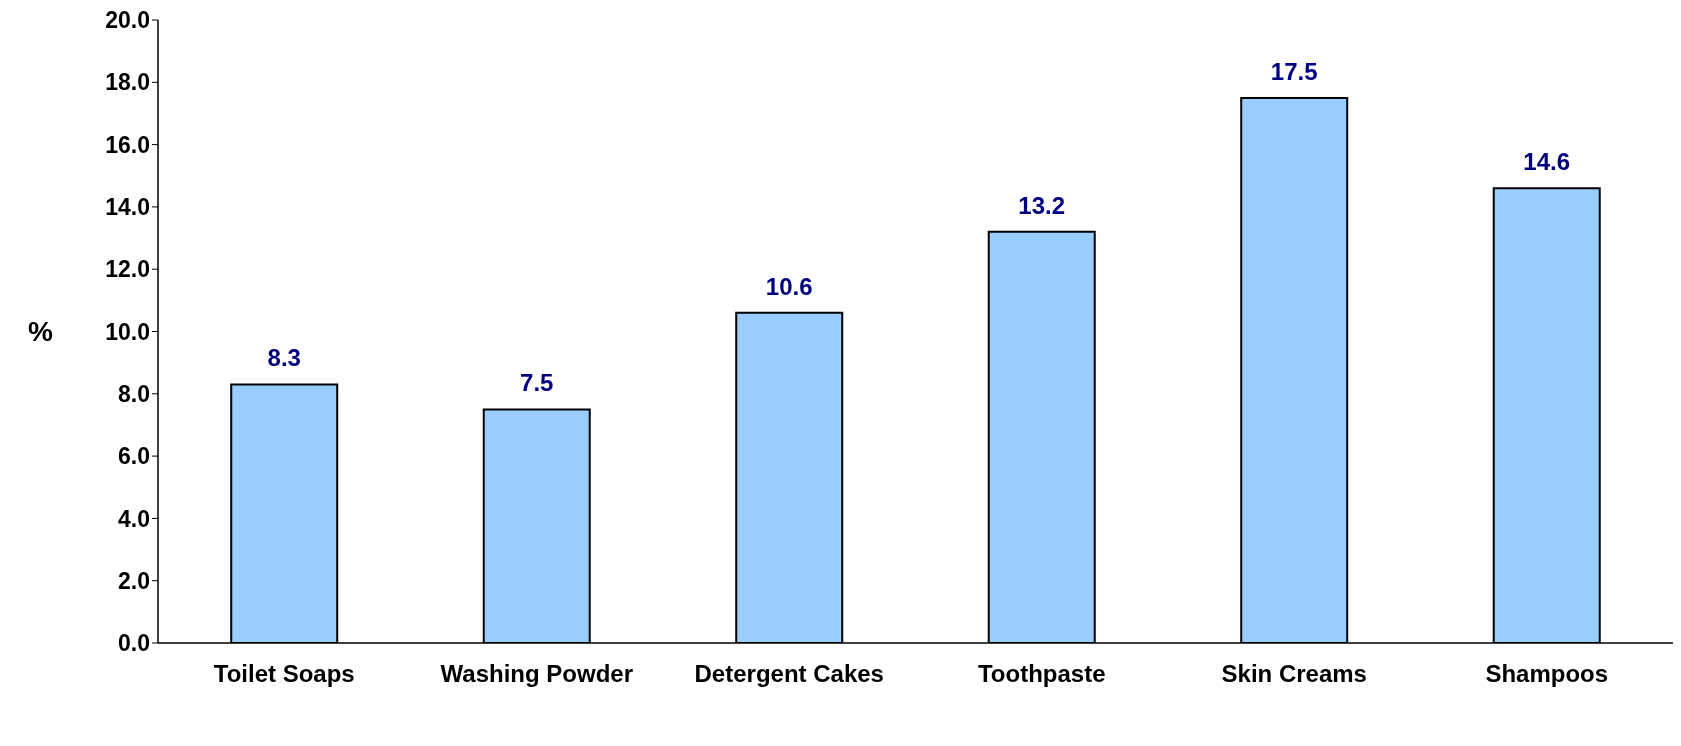  Describe the element at coordinates (1042, 205) in the screenshot. I see `data-label: 13.2` at that location.